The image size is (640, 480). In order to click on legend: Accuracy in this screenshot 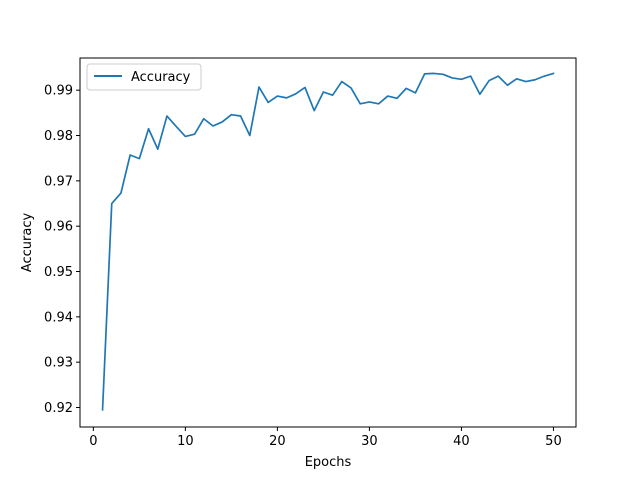, I will do `click(144, 77)`.